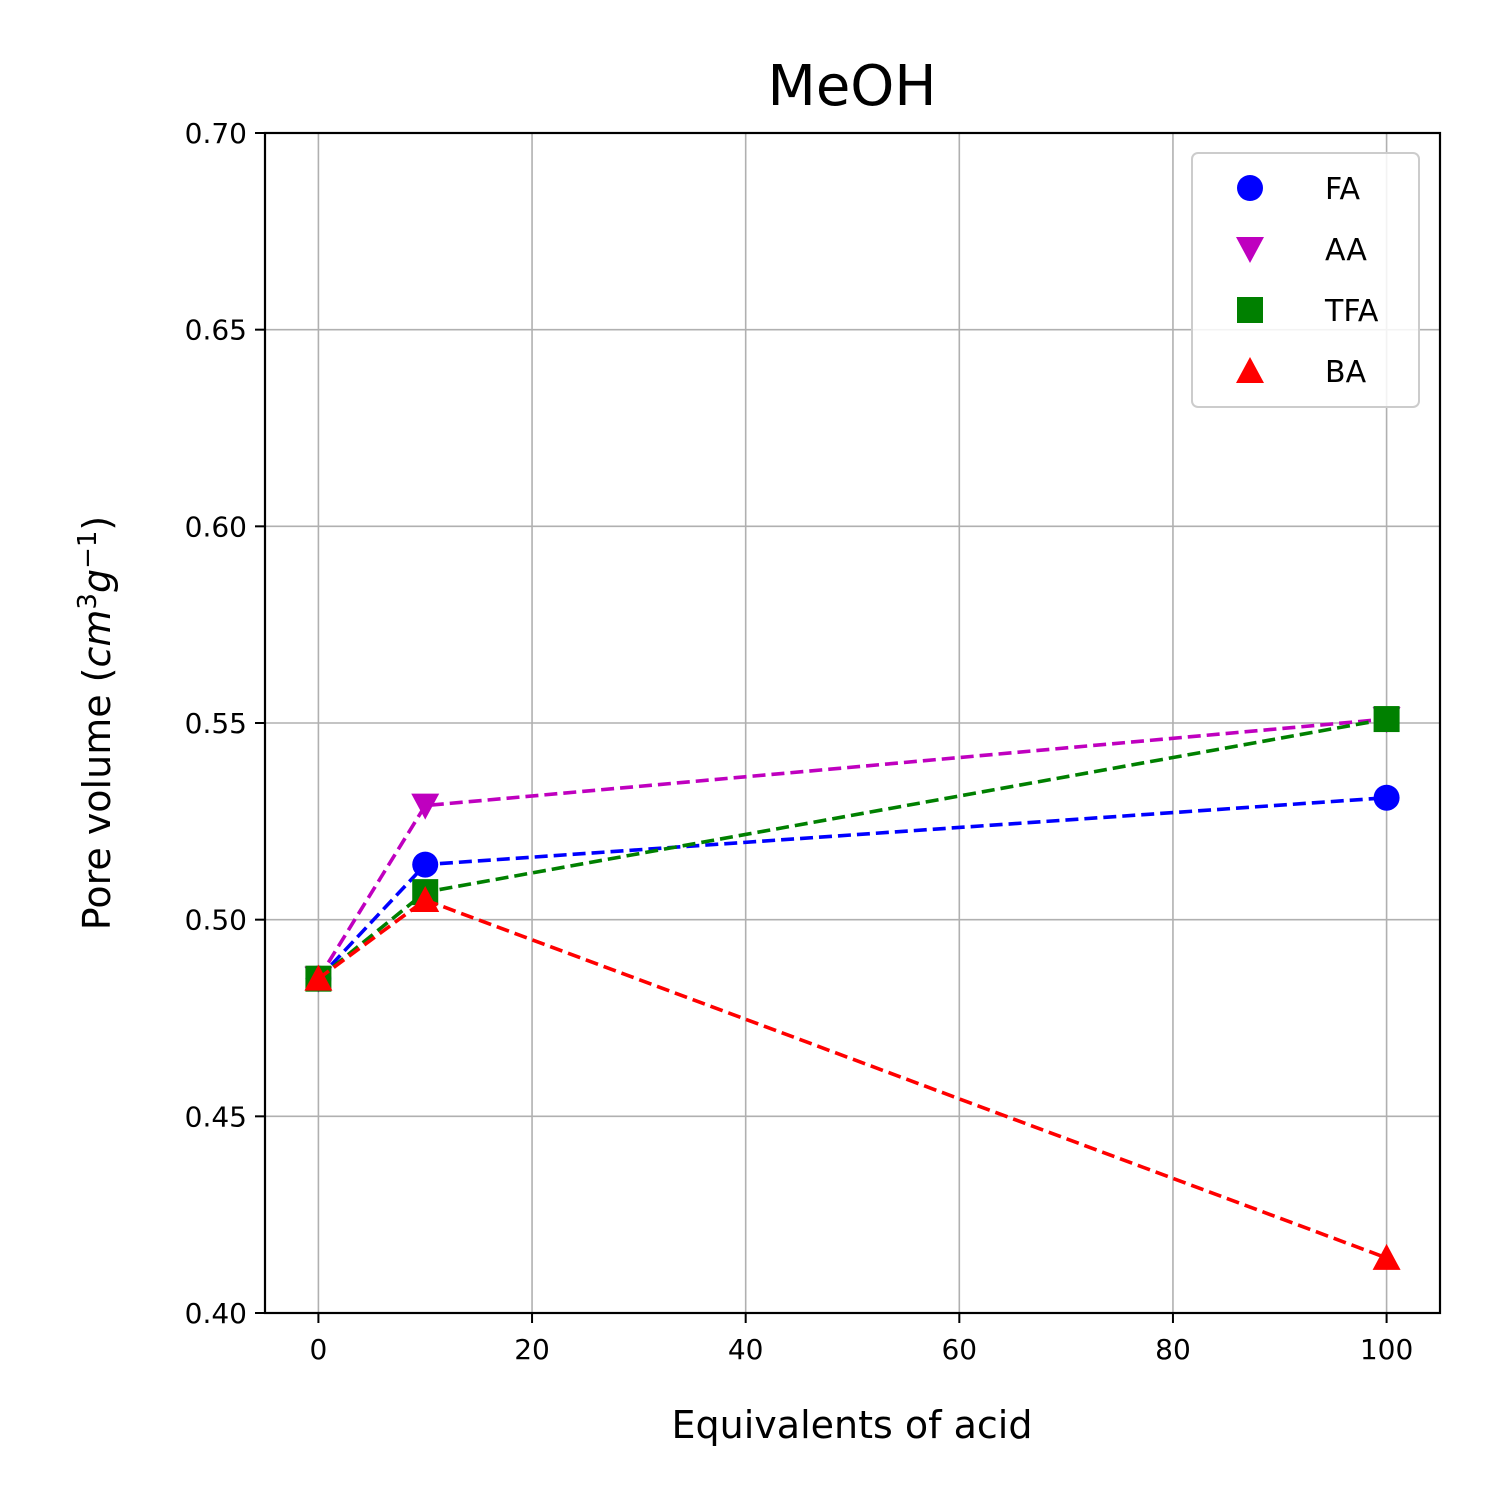 This screenshot has width=1500, height=1500. I want to click on series-tfa, so click(852, 849).